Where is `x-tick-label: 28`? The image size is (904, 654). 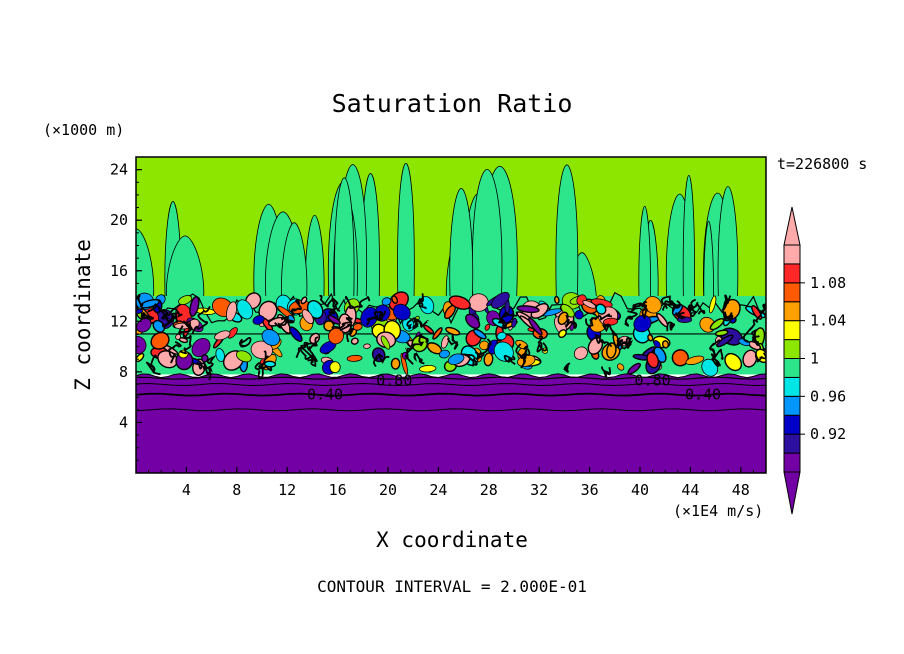 x-tick-label: 28 is located at coordinates (489, 490).